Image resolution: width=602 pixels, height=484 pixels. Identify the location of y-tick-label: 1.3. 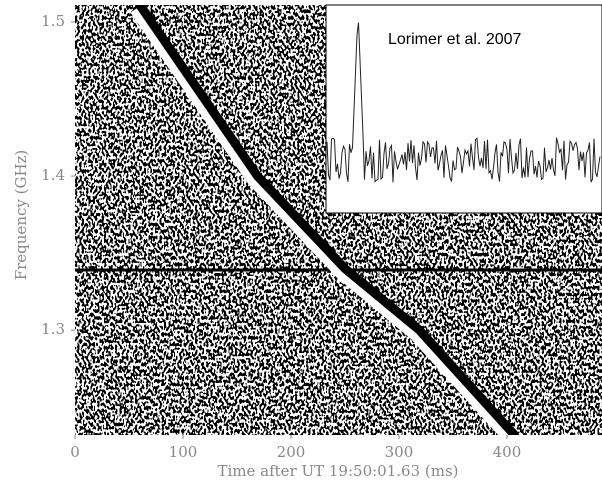
(53, 329).